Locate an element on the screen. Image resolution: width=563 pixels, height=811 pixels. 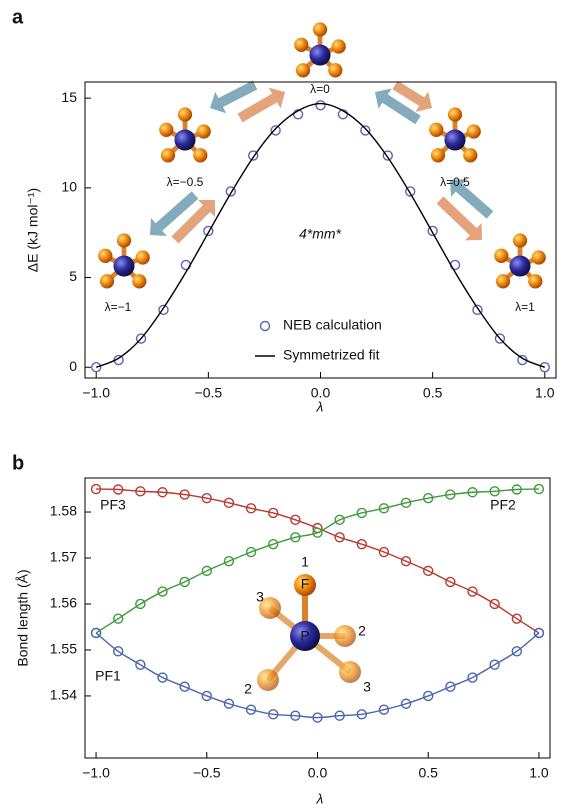
y-tick-label: 1.54 is located at coordinates (63, 695).